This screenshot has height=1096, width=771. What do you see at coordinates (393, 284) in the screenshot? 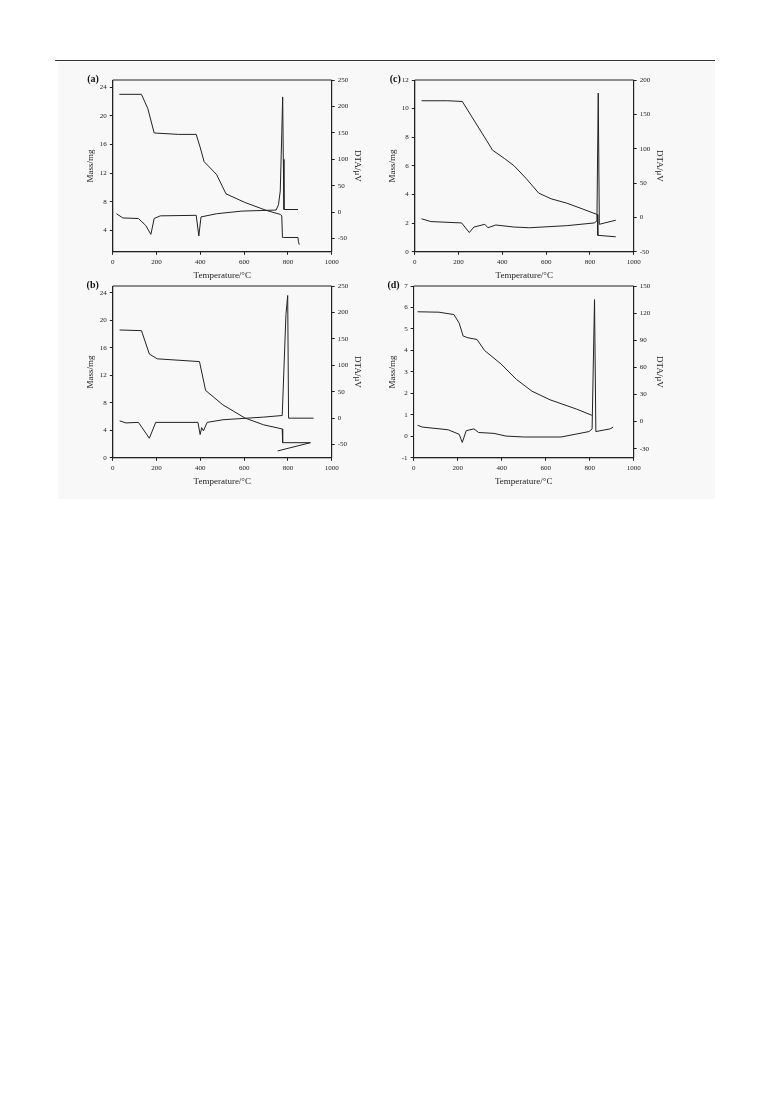
I see `chart-title: (d)` at bounding box center [393, 284].